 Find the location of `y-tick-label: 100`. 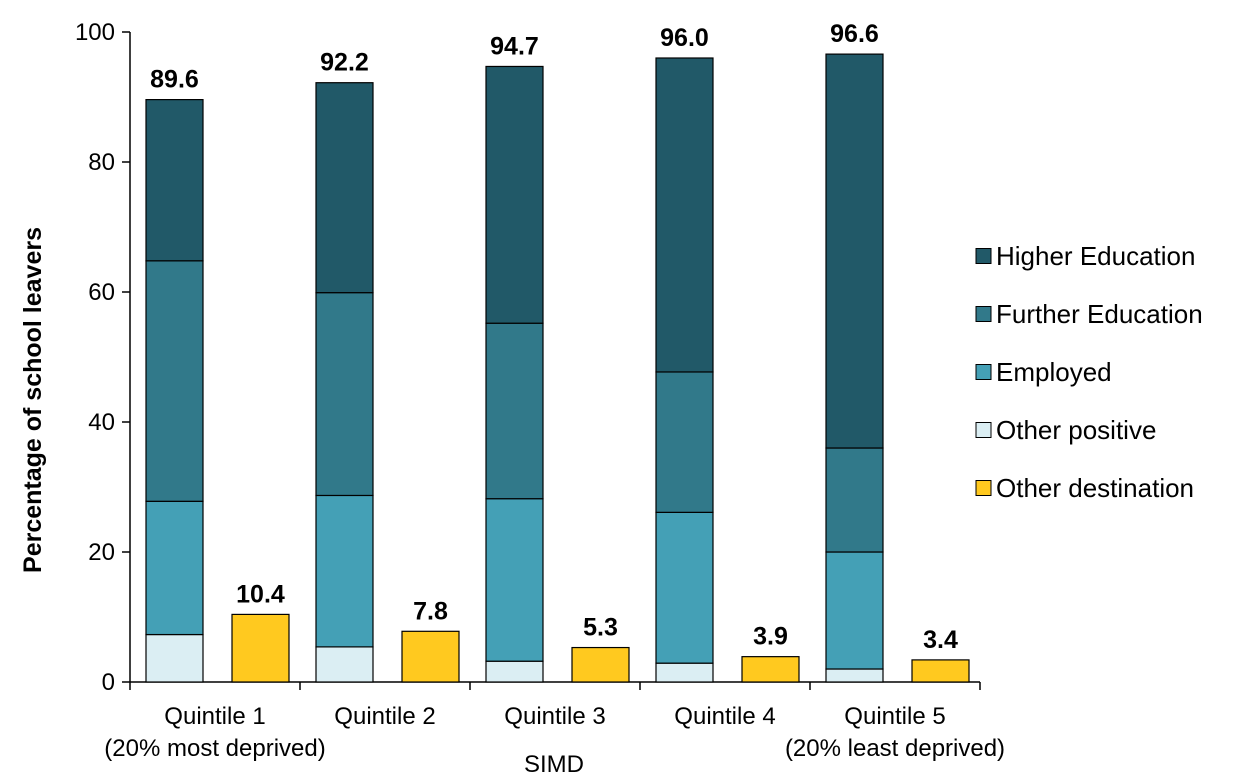

y-tick-label: 100 is located at coordinates (95, 32).